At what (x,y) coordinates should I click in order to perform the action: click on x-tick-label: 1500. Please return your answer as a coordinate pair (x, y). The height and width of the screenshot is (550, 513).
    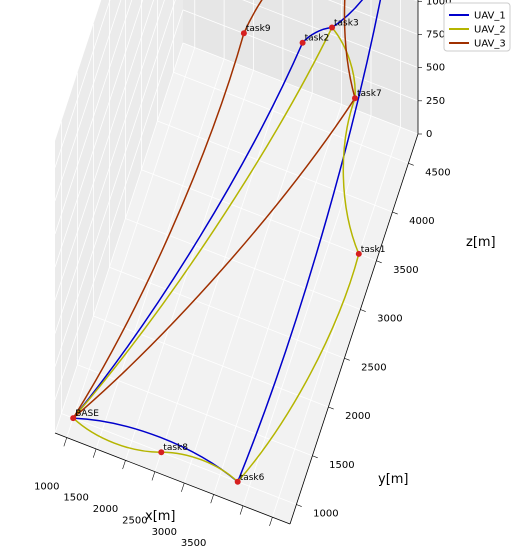
    Looking at the image, I should click on (75, 498).